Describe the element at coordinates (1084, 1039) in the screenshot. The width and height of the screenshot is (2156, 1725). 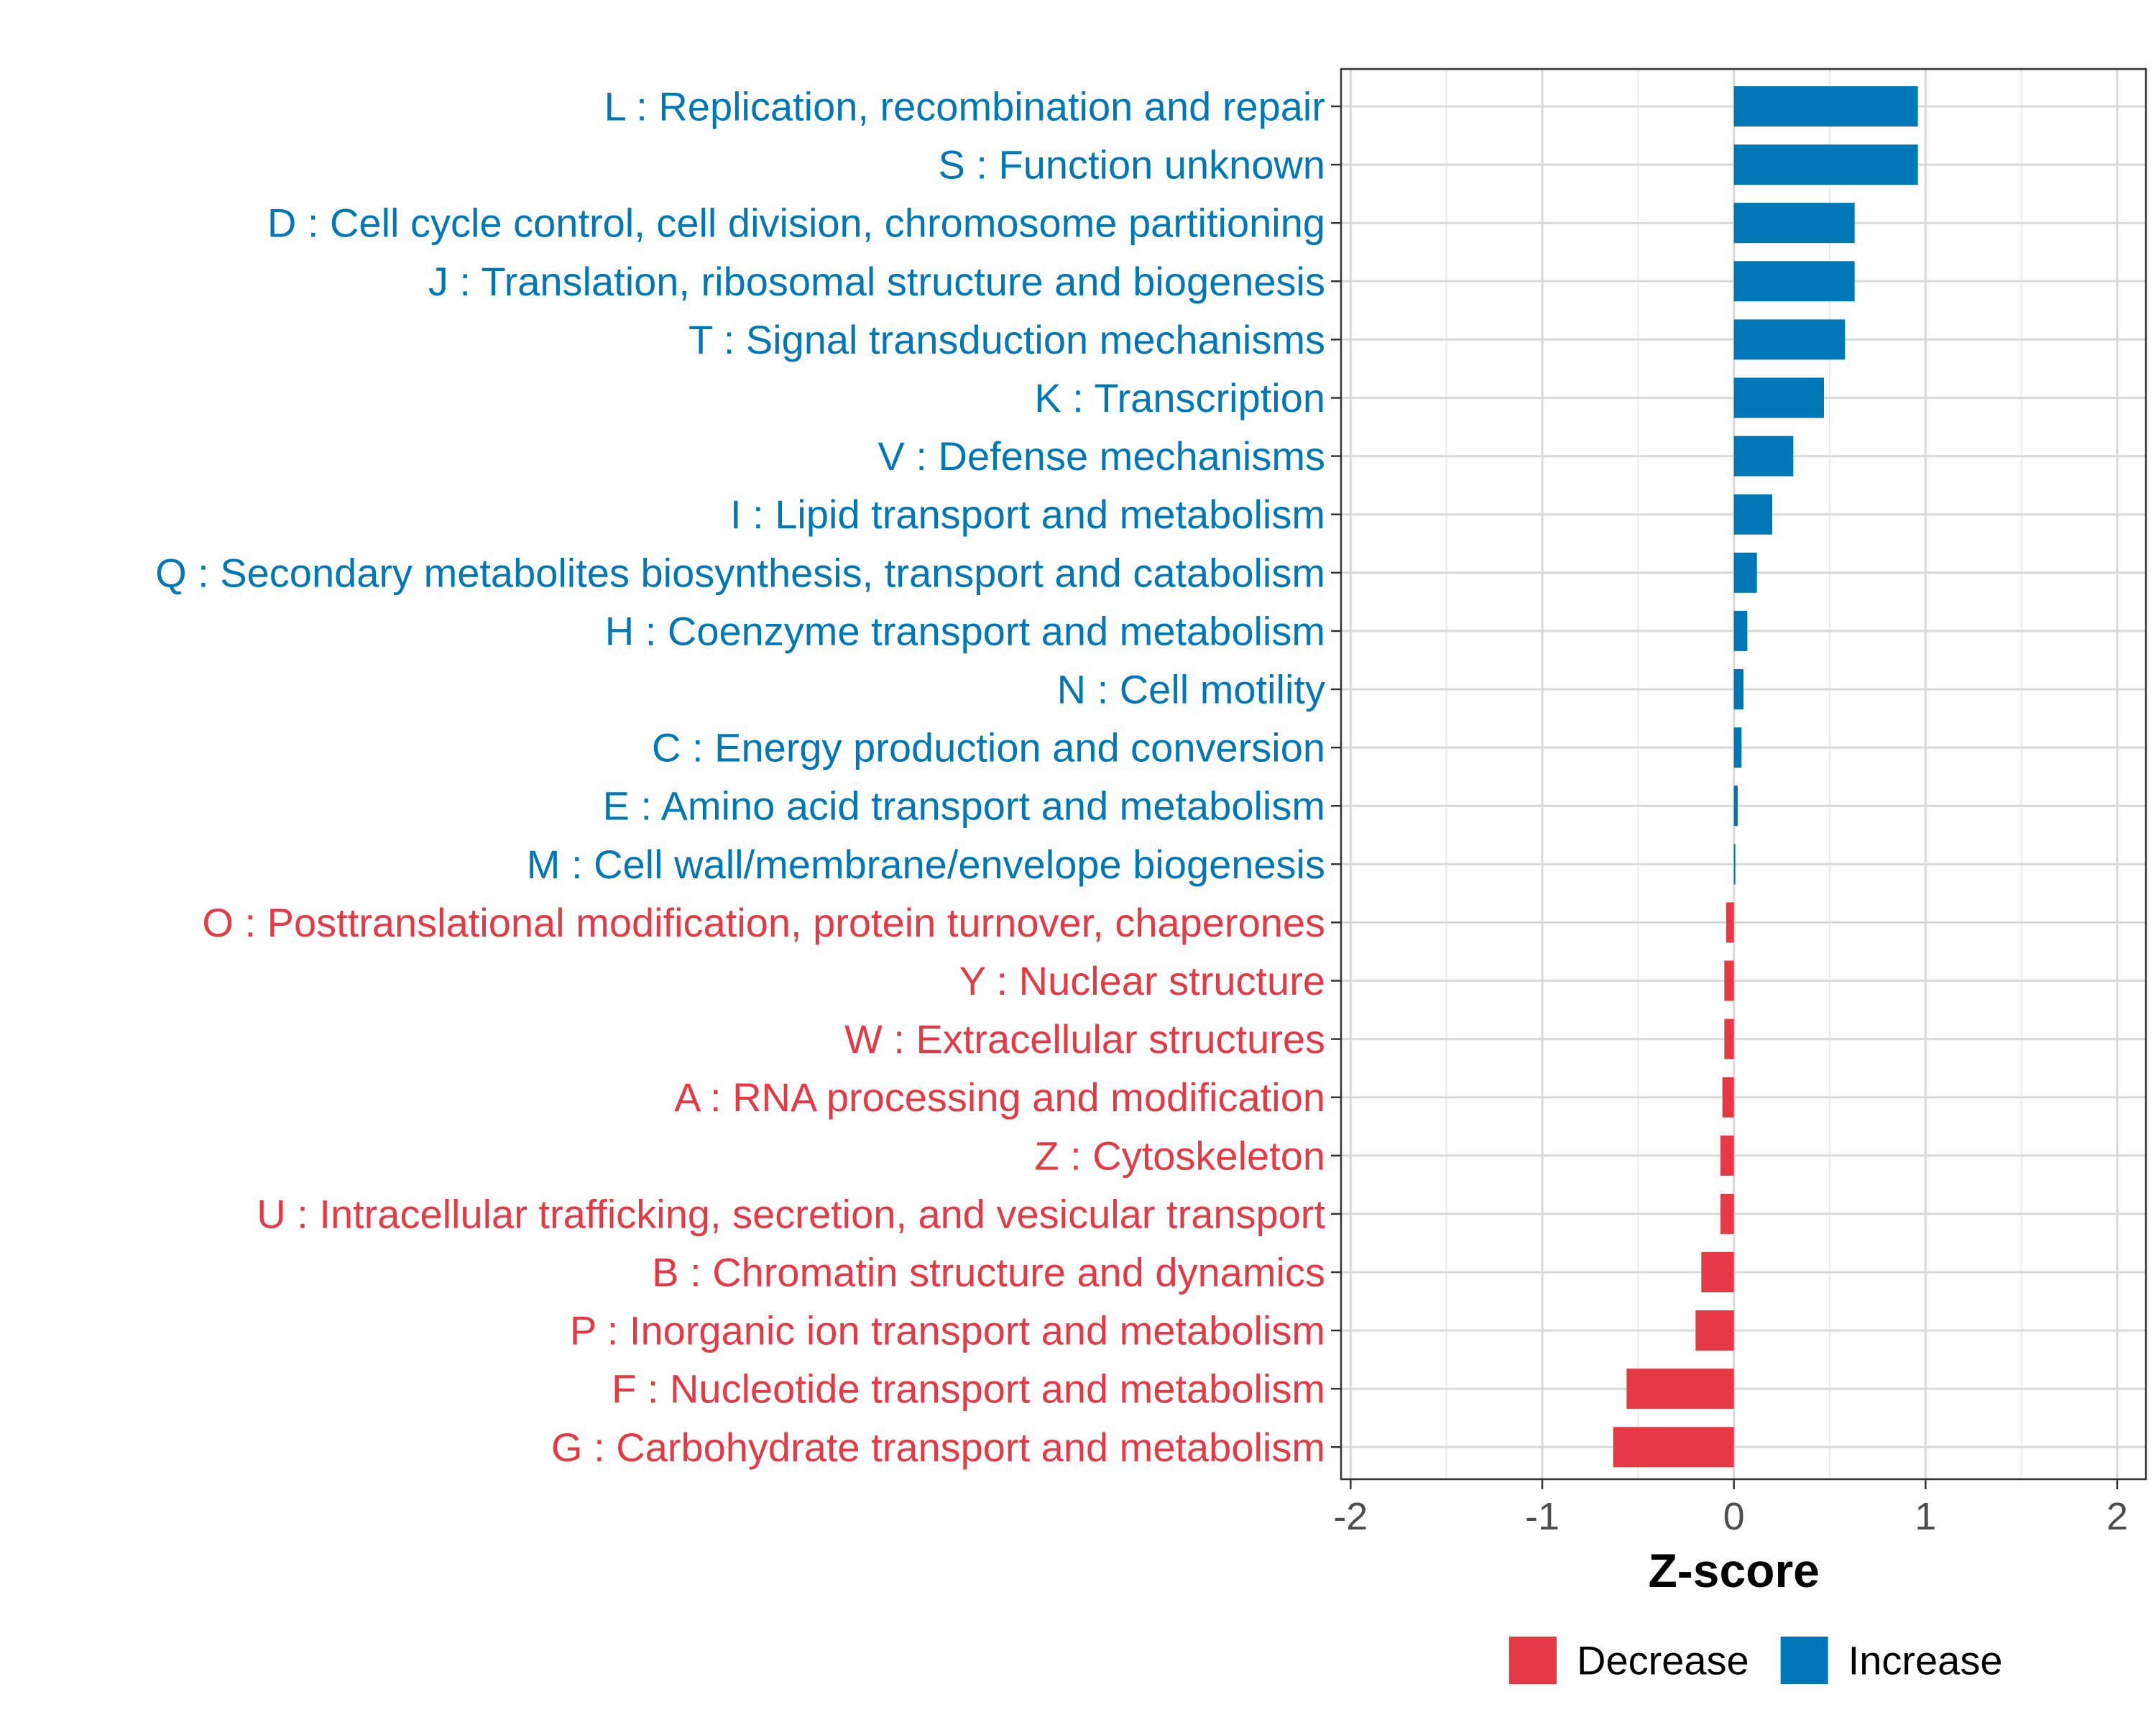
I see `category-label: W : Extracellular structures` at that location.